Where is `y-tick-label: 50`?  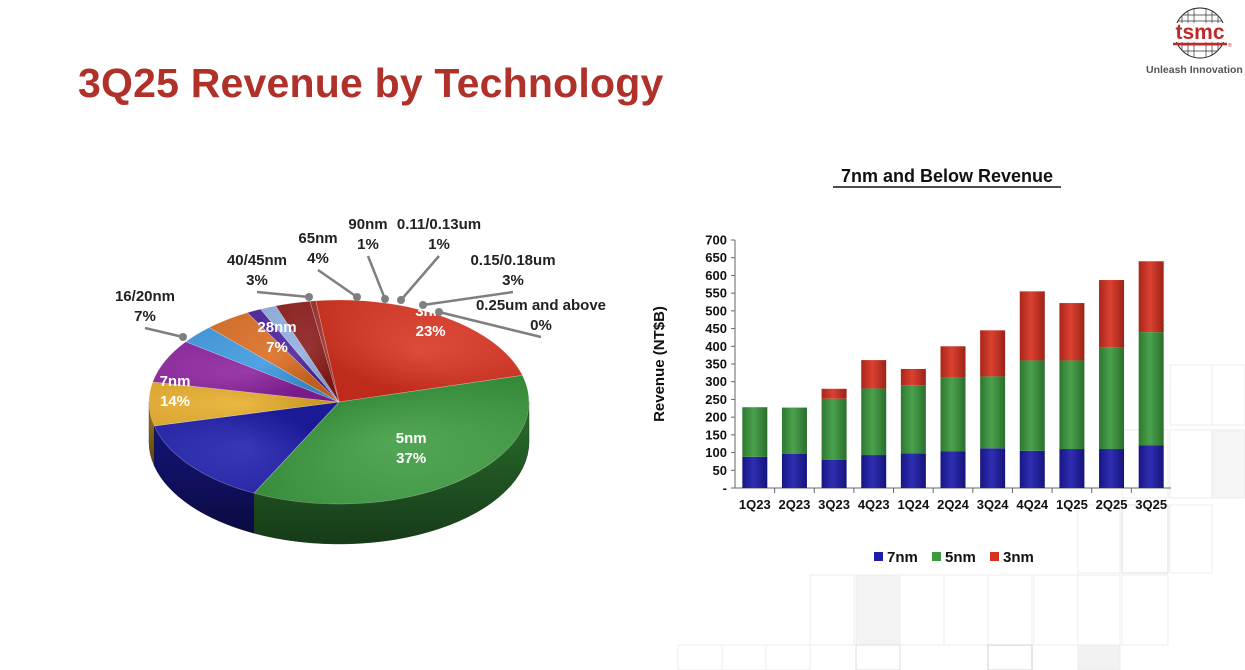 y-tick-label: 50 is located at coordinates (720, 470).